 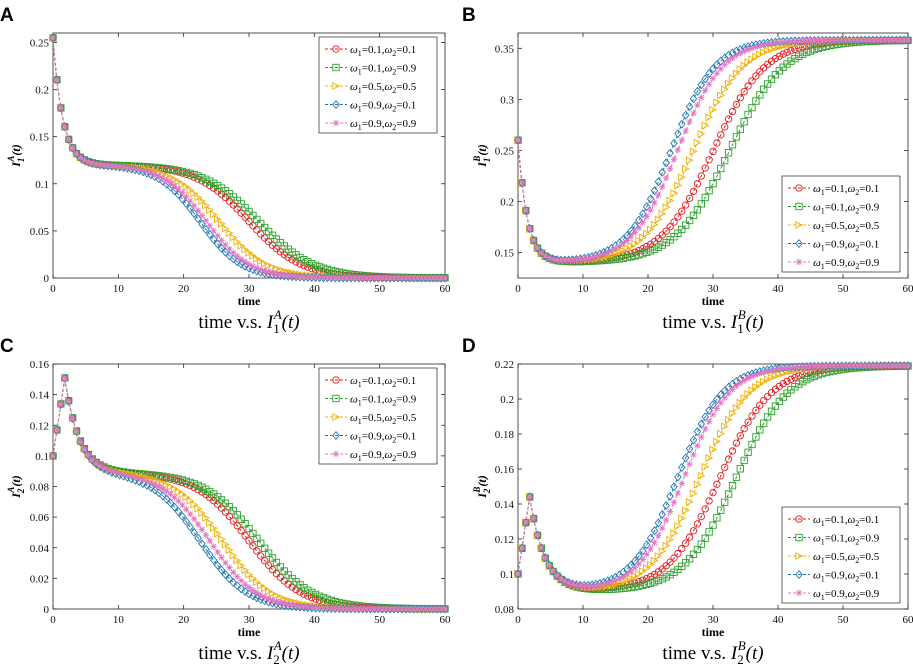 What do you see at coordinates (371, 401) in the screenshot?
I see `legend-entry: ω1=0.1,ω2=0.9` at bounding box center [371, 401].